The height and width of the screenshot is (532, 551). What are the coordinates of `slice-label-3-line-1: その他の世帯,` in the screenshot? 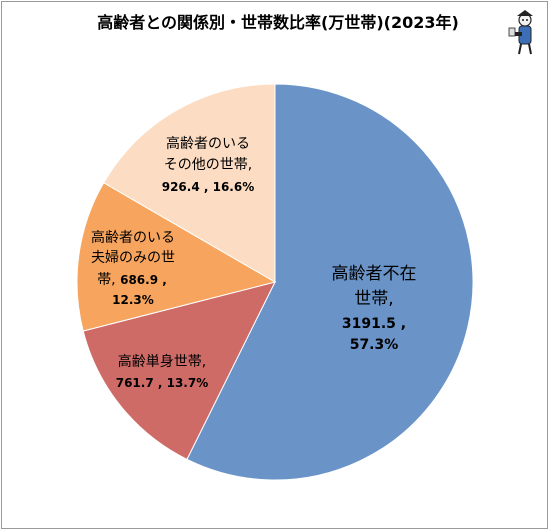 It's located at (208, 165).